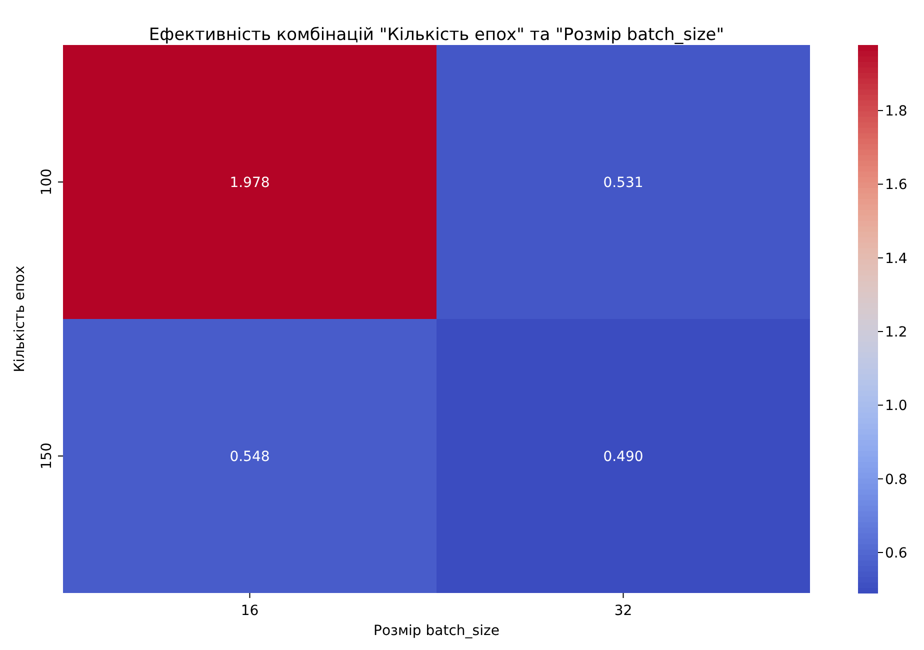  I want to click on x-tick-label: 16, so click(249, 611).